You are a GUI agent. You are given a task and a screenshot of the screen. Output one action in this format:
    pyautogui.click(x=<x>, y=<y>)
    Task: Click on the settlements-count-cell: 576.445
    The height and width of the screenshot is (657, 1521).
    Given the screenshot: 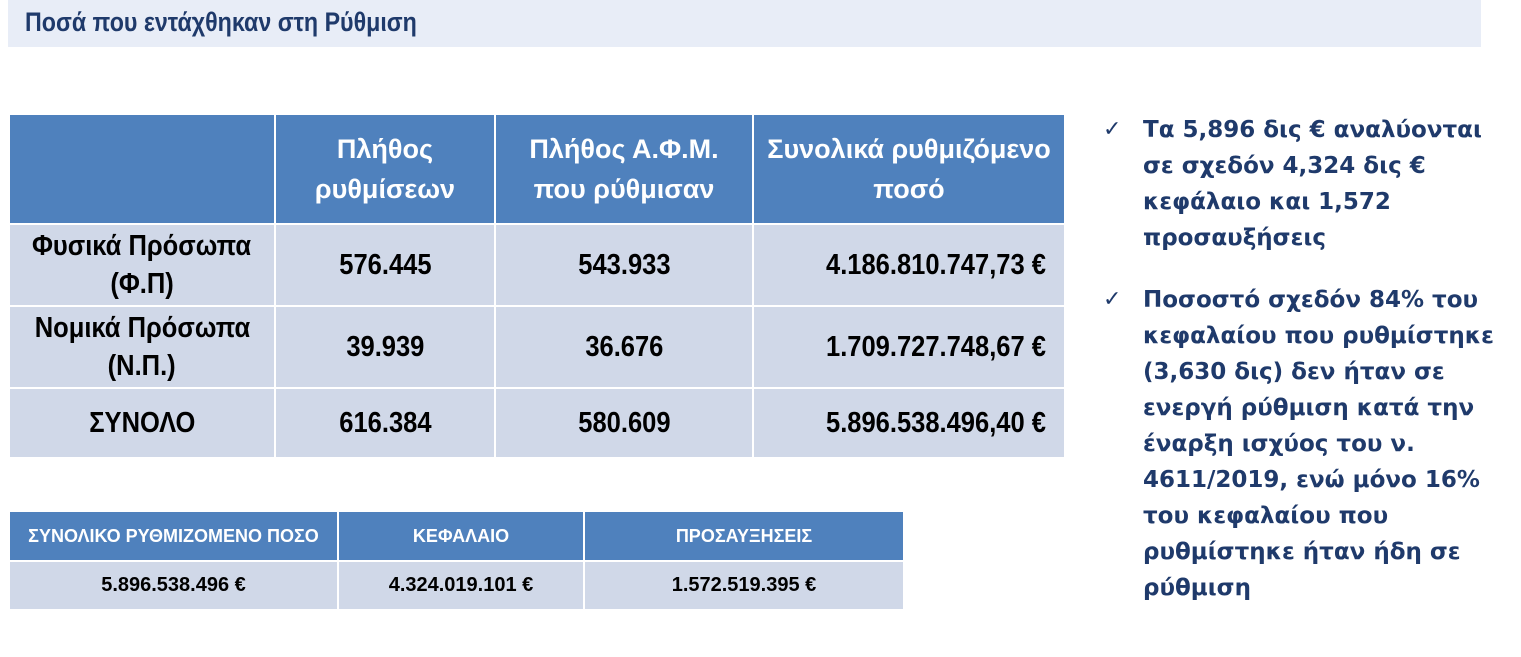 What is the action you would take?
    pyautogui.click(x=385, y=265)
    